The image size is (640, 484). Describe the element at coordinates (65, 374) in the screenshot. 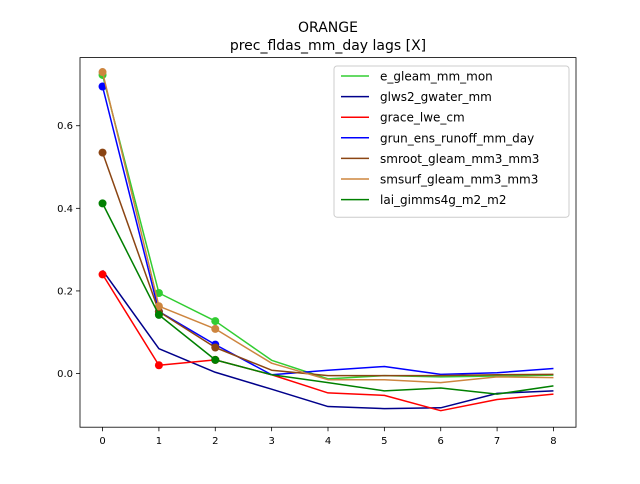

I see `y-tick-label: 0.0` at that location.